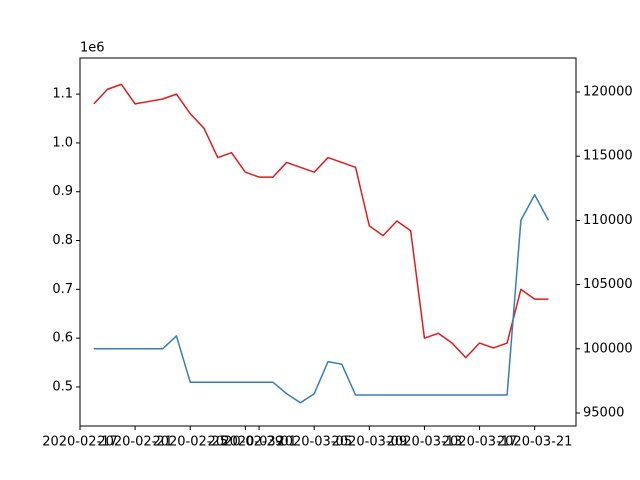 Image resolution: width=640 pixels, height=480 pixels. What do you see at coordinates (608, 156) in the screenshot?
I see `y2-tick-label: 115000` at bounding box center [608, 156].